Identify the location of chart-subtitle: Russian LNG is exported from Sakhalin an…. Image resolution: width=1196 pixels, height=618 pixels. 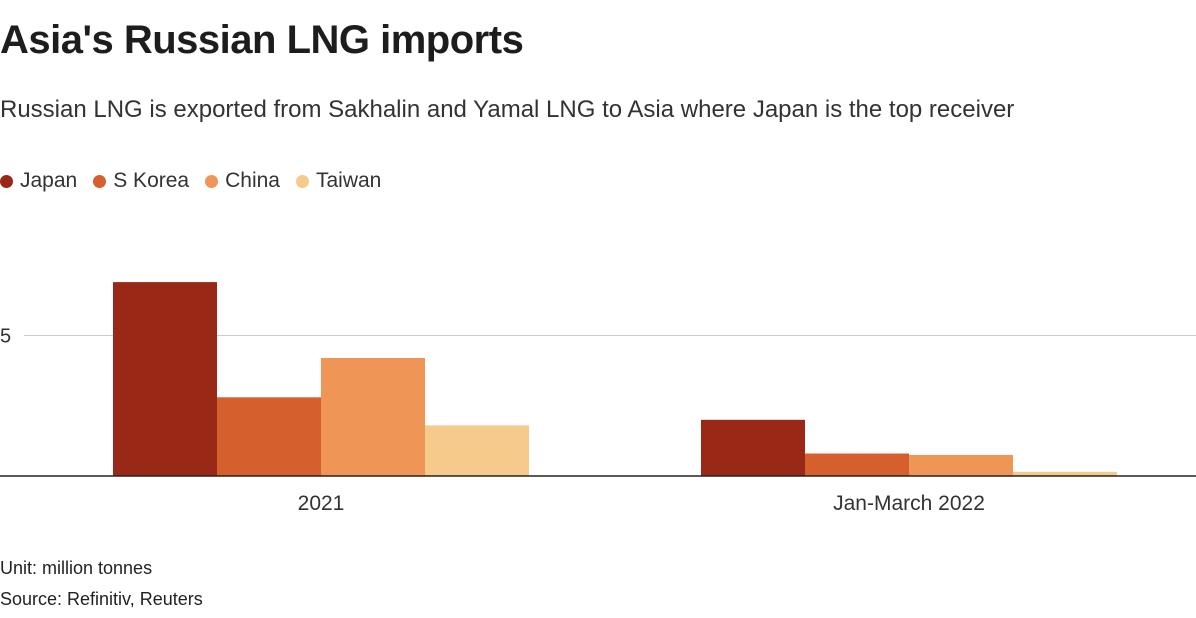
(507, 109).